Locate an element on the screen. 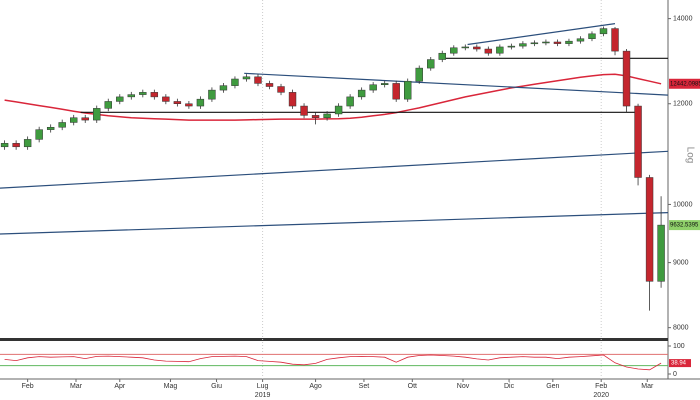 The image size is (700, 400). y-tick-label: 9000 is located at coordinates (681, 262).